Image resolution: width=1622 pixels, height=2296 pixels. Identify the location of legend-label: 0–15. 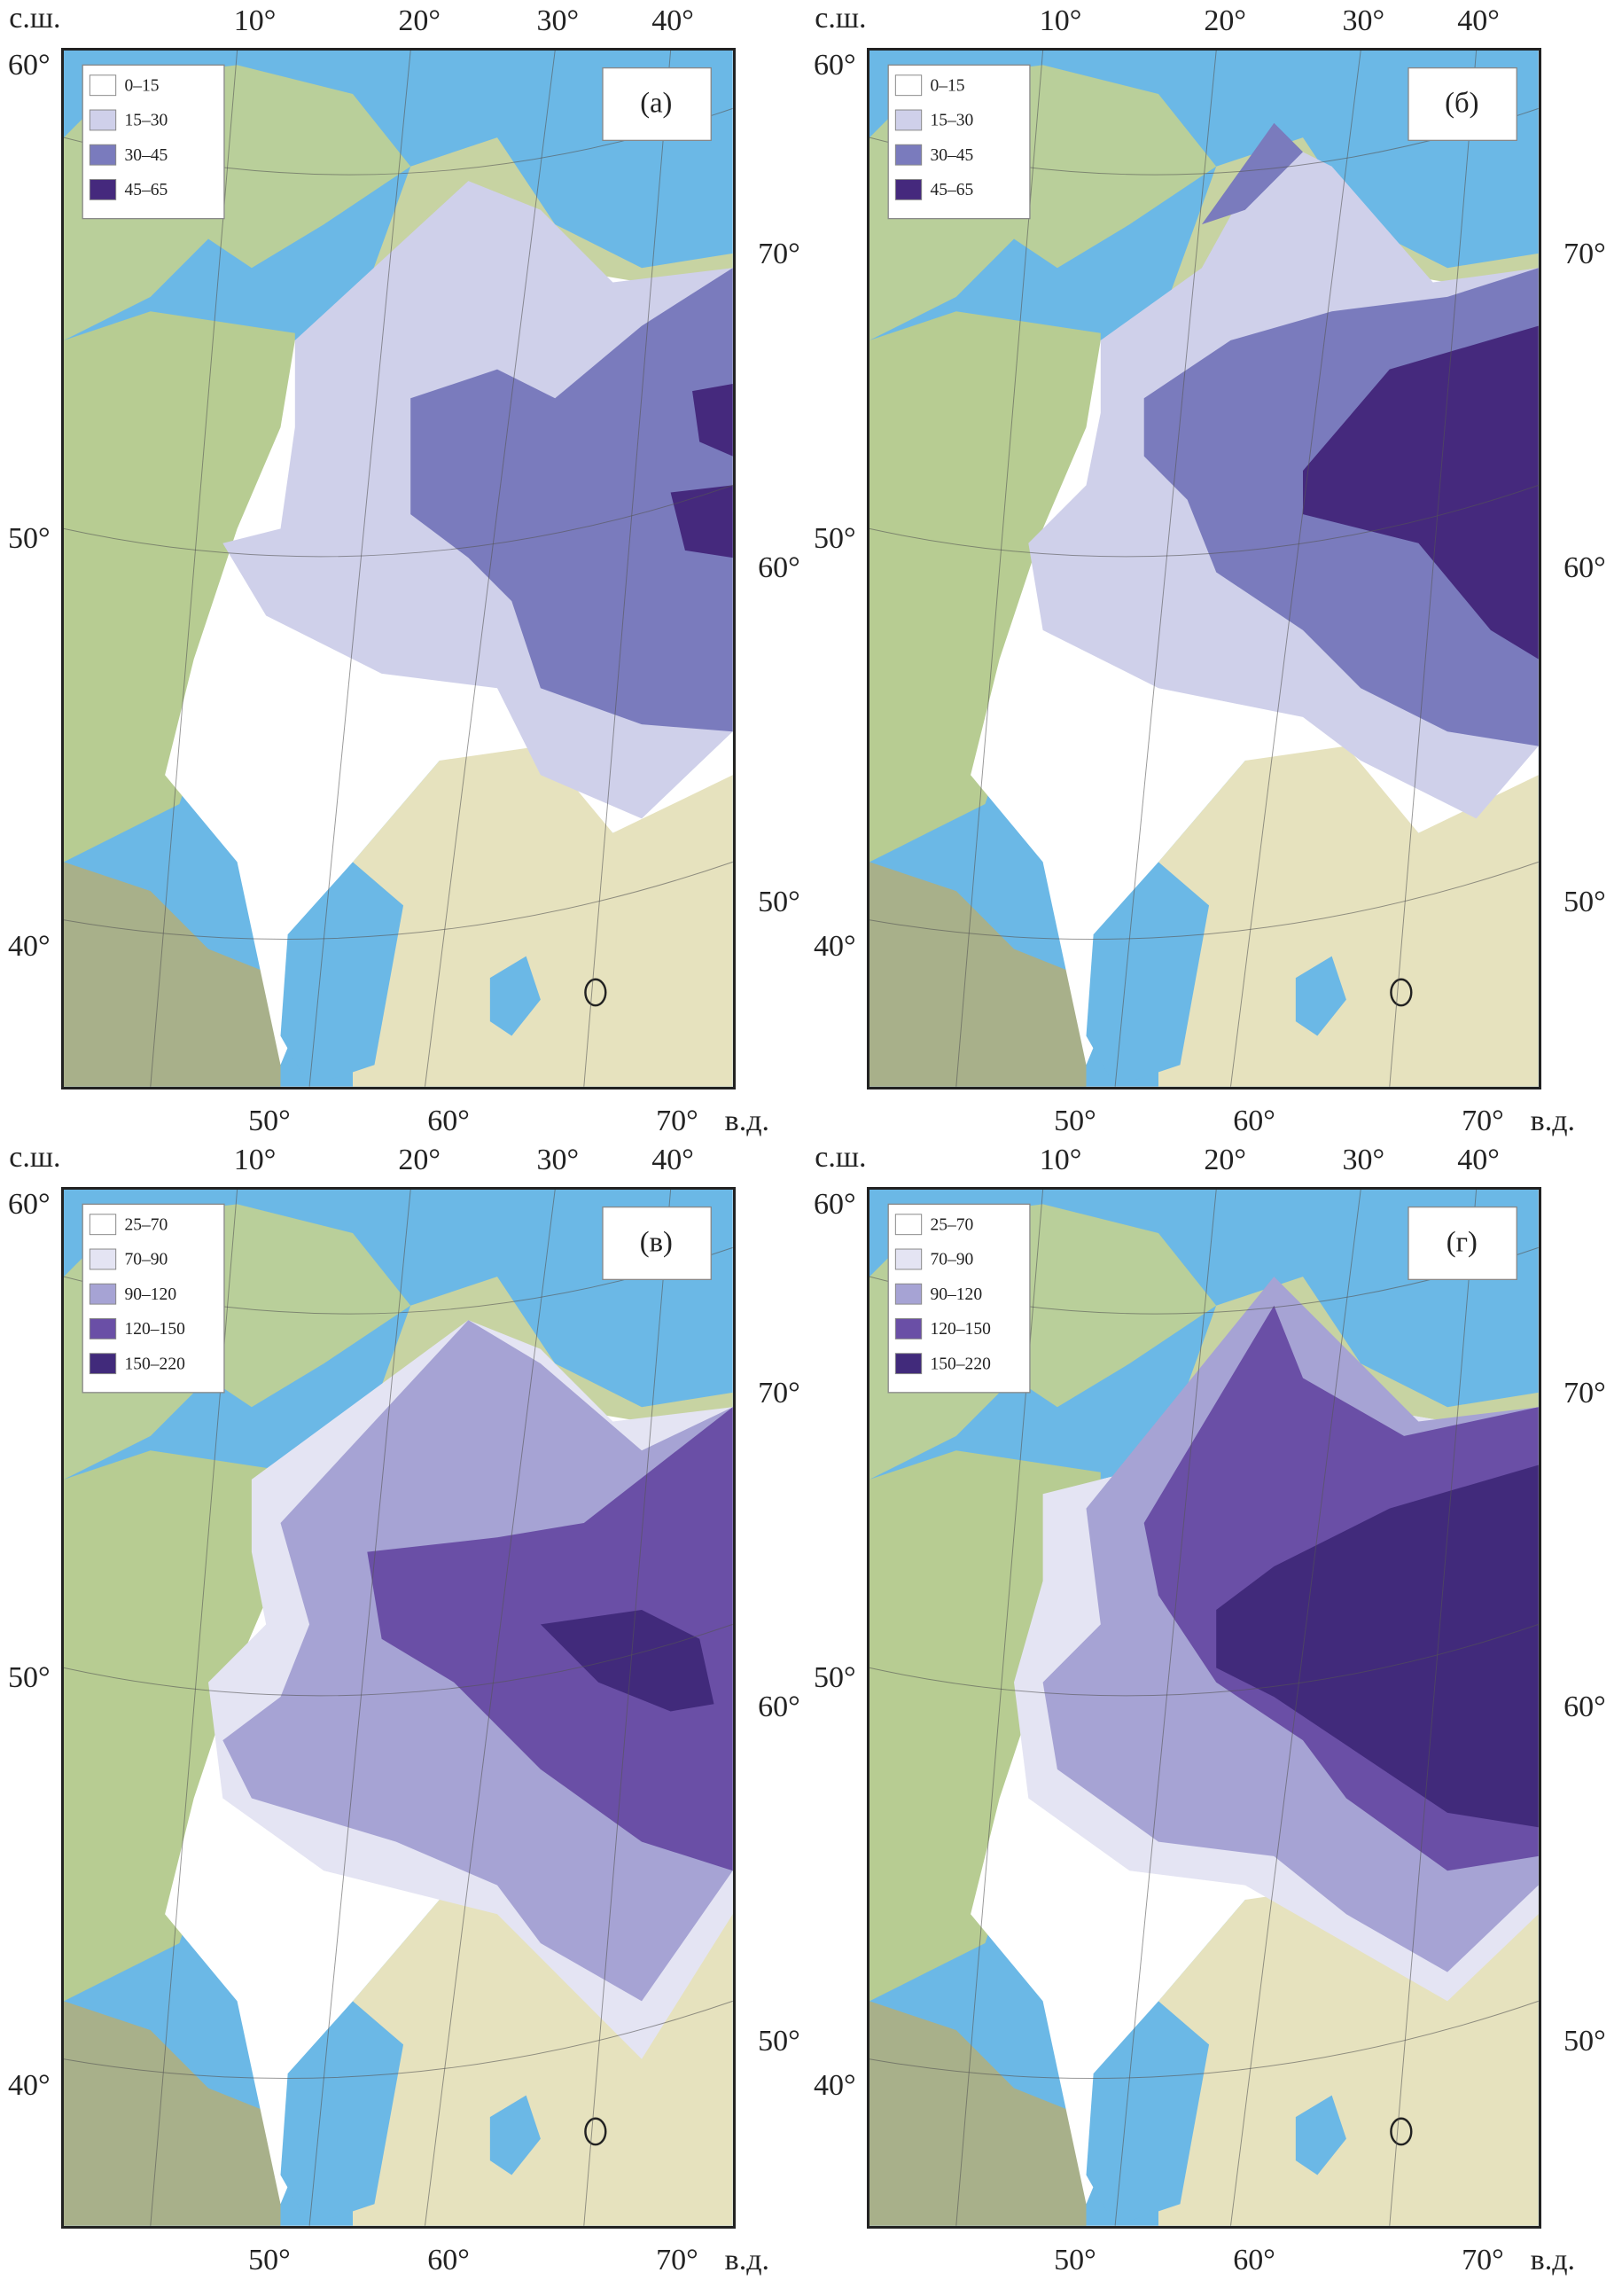
(947, 85).